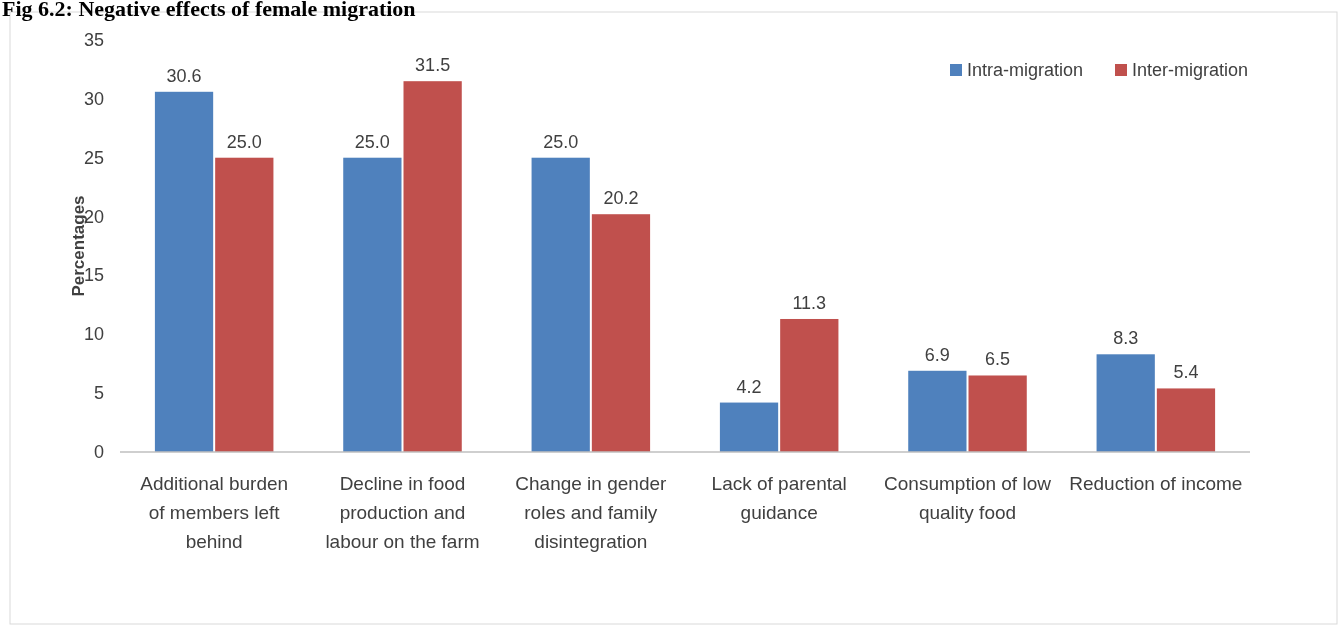  What do you see at coordinates (98, 393) in the screenshot?
I see `y-tick-label: 5` at bounding box center [98, 393].